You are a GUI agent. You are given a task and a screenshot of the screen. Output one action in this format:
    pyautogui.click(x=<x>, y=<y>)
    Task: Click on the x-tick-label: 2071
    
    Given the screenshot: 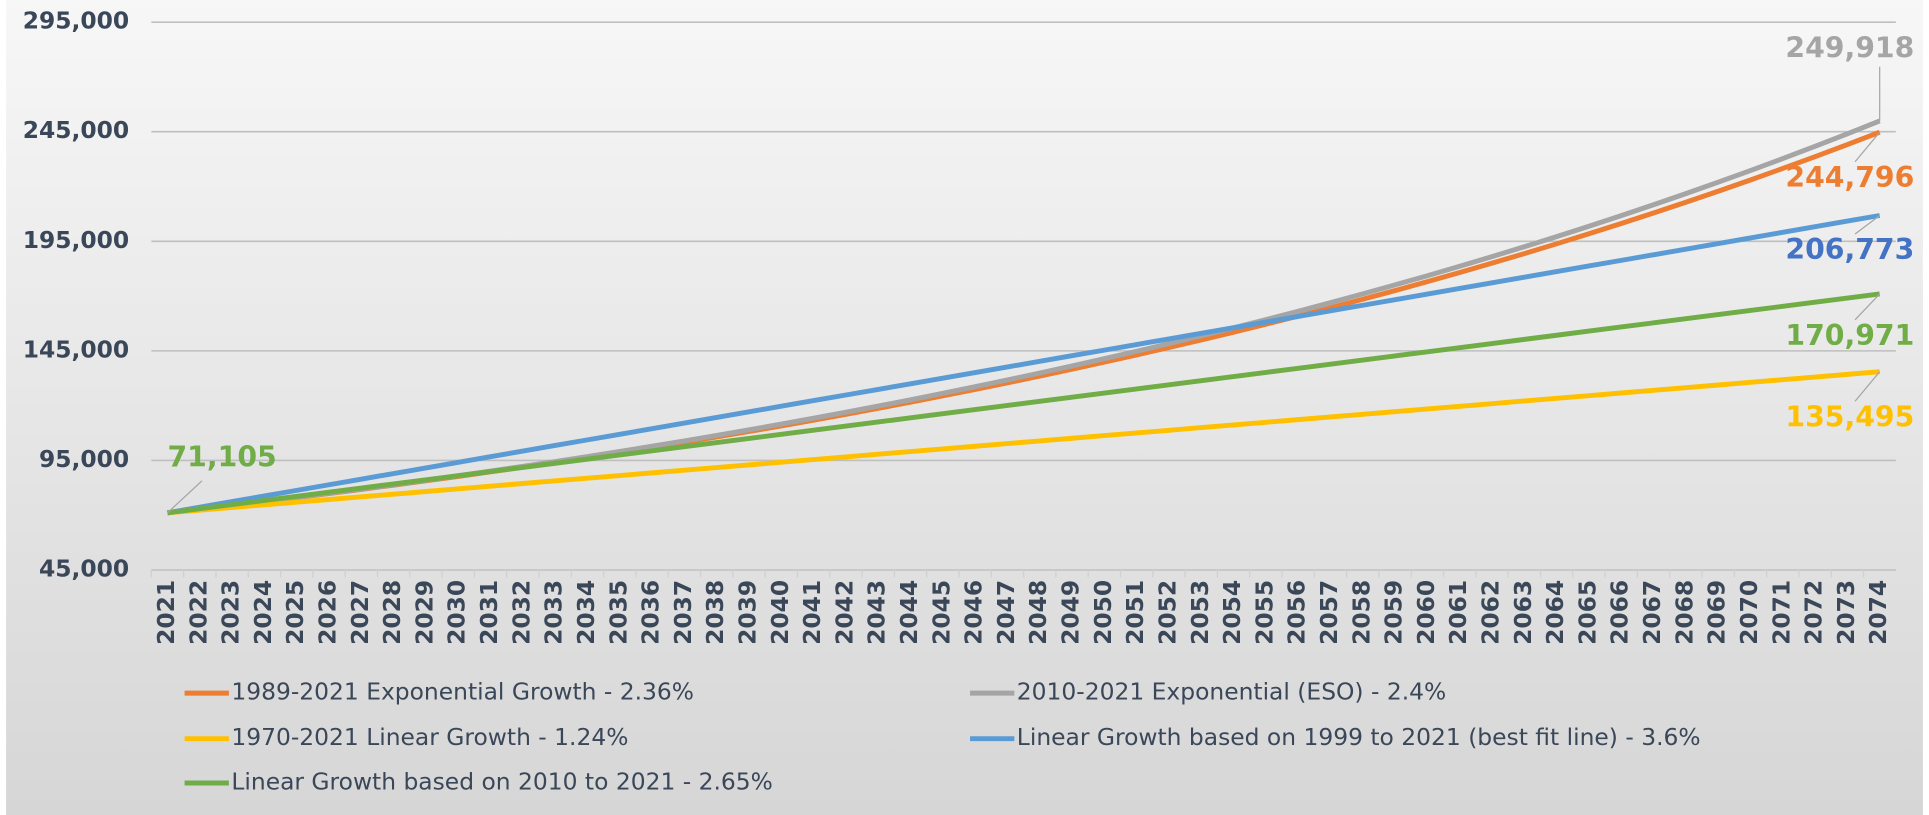 What is the action you would take?
    pyautogui.click(x=1781, y=612)
    